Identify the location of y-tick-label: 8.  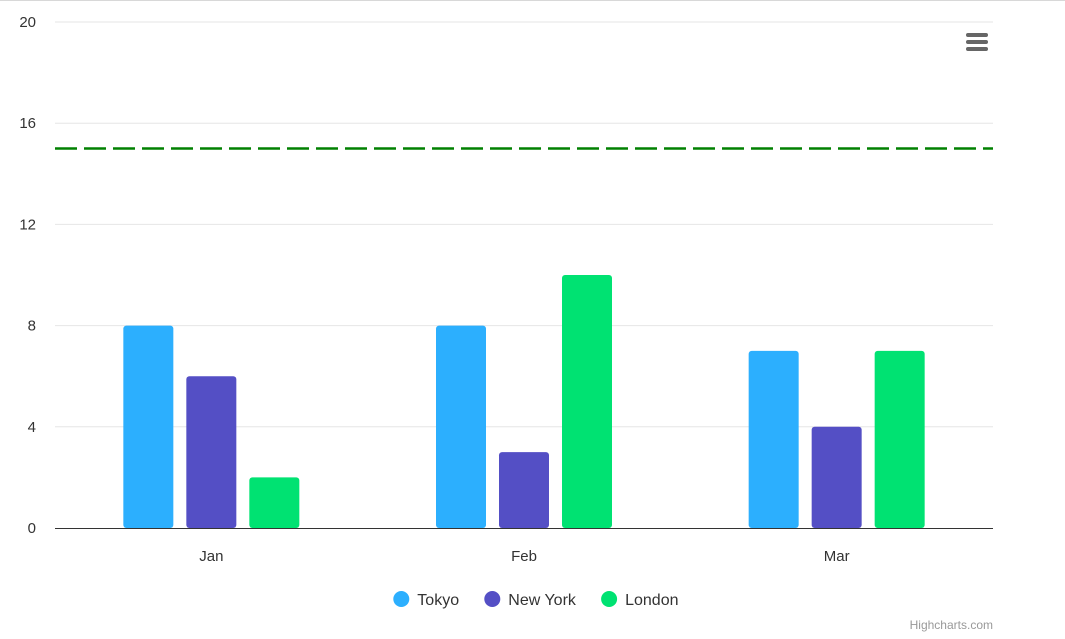
(32, 326).